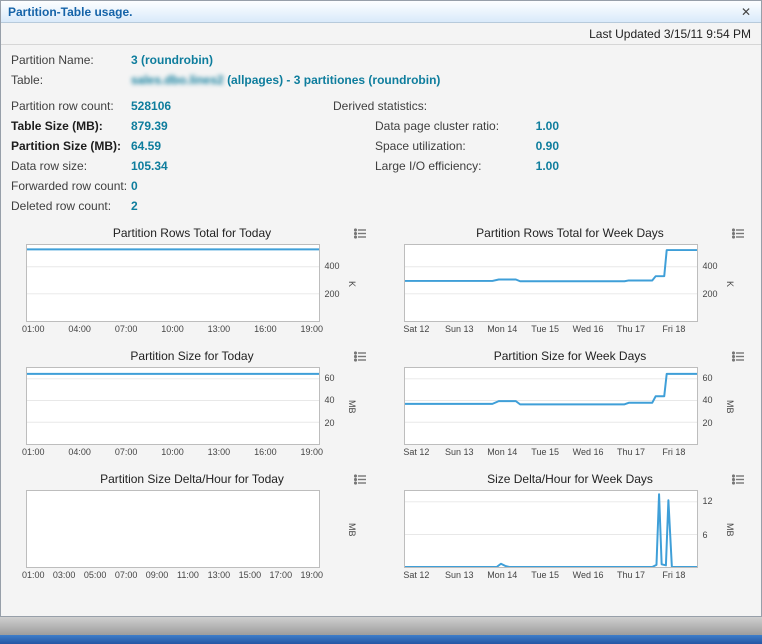  Describe the element at coordinates (49, 166) in the screenshot. I see `field-label: Data row size:` at that location.